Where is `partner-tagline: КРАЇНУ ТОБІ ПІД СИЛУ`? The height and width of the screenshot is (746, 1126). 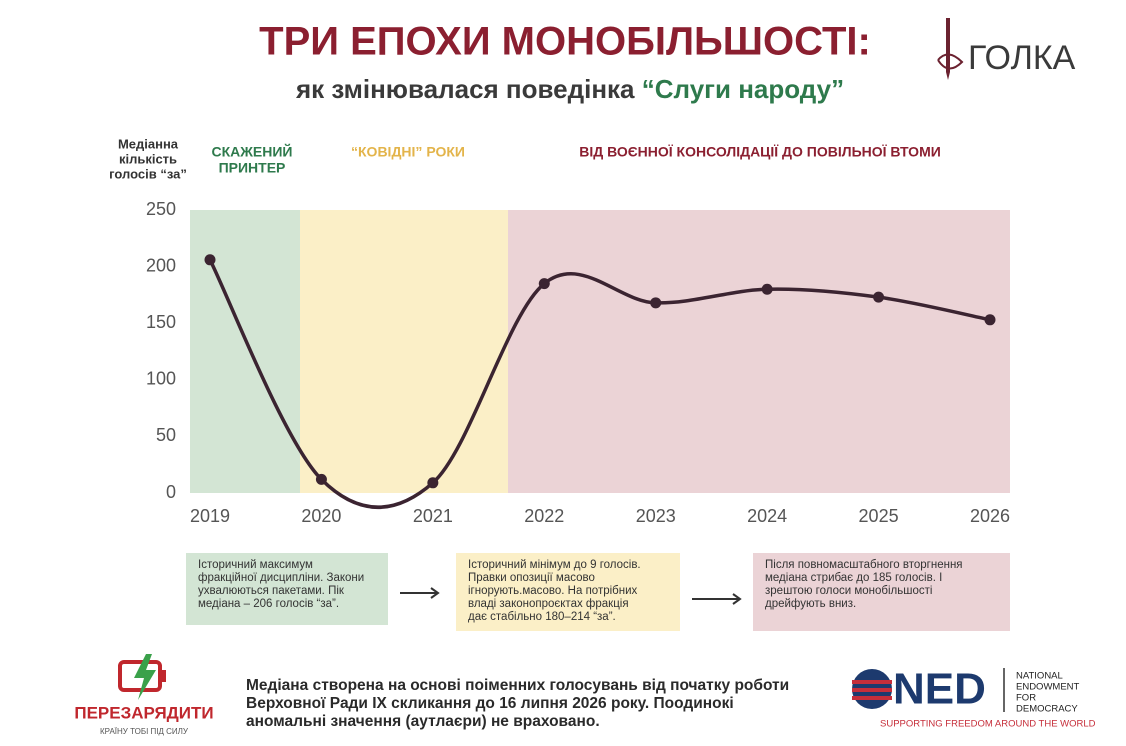
partner-tagline: КРАЇНУ ТОБІ ПІД СИЛУ is located at coordinates (144, 731).